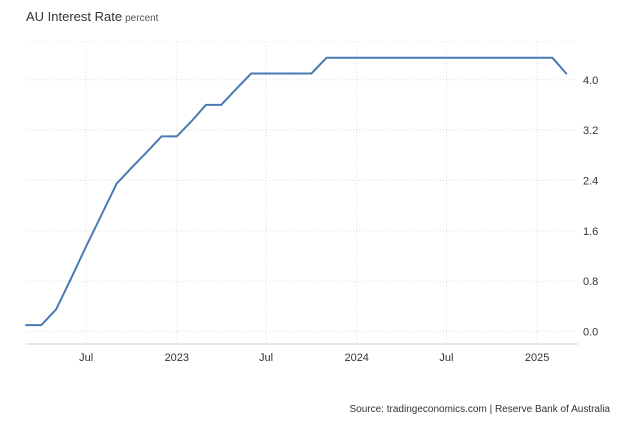  What do you see at coordinates (590, 232) in the screenshot?
I see `y-tick-label: 1.6` at bounding box center [590, 232].